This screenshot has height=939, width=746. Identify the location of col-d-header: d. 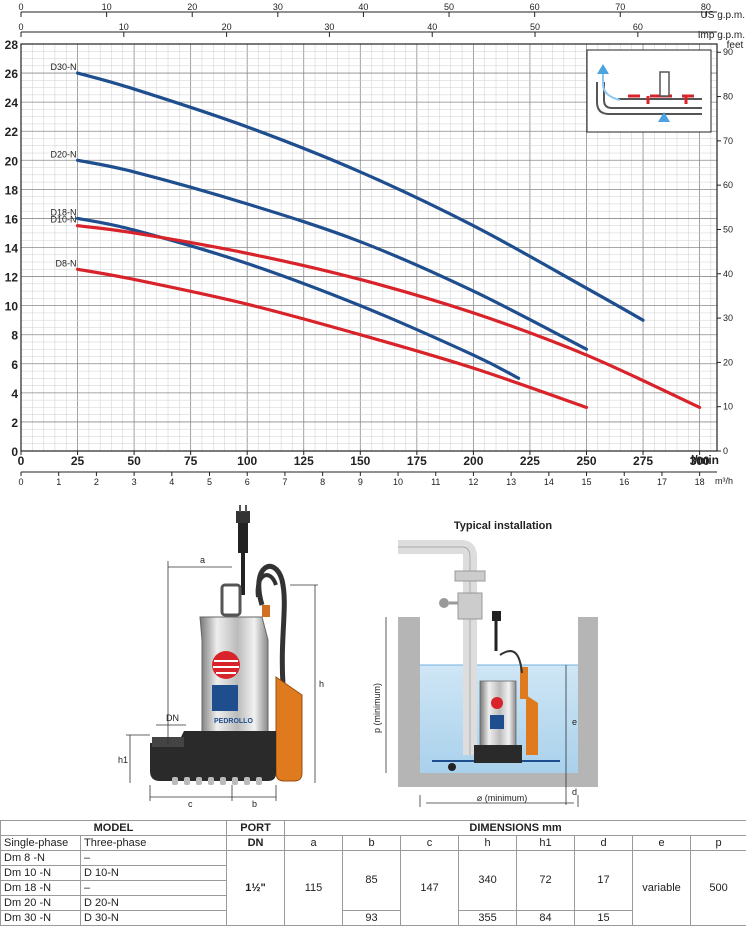
(604, 843).